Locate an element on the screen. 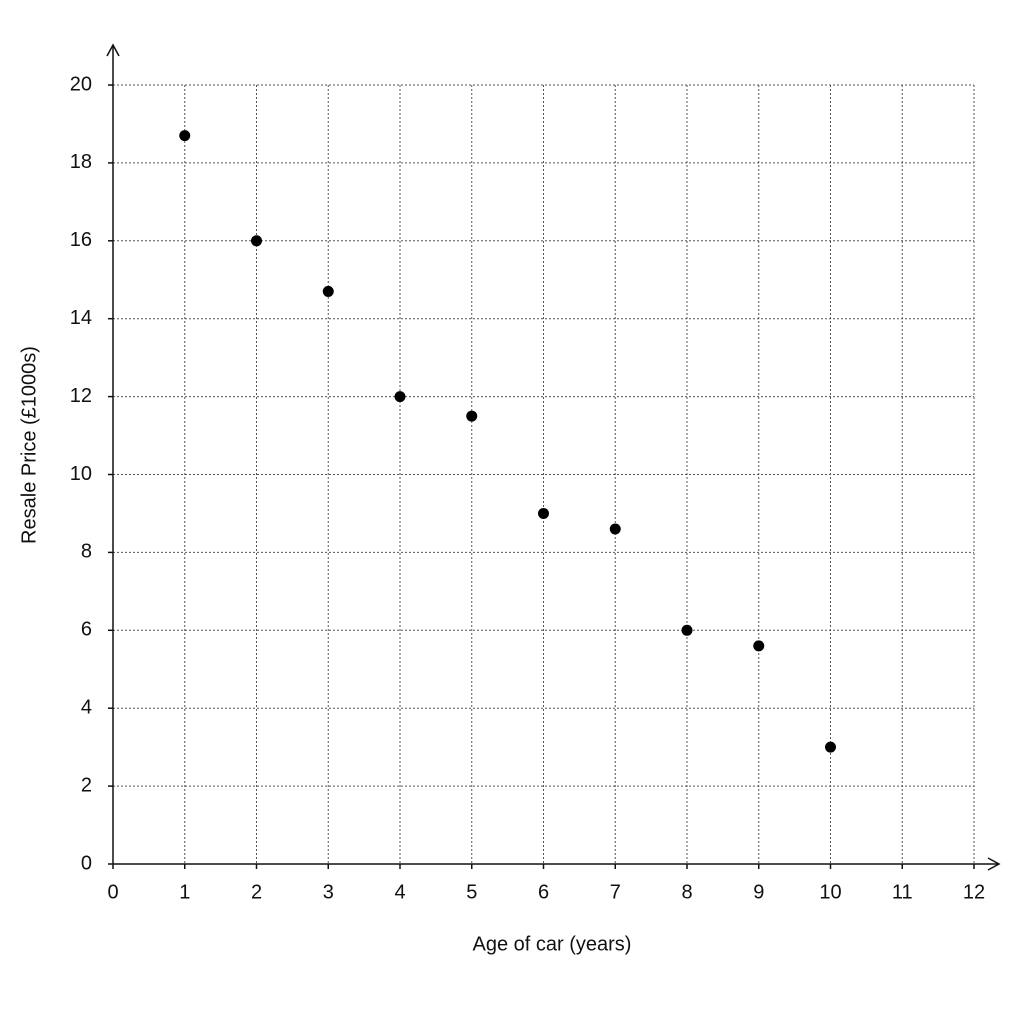 Image resolution: width=1024 pixels, height=1024 pixels. x-tick-label: 7 is located at coordinates (615, 892).